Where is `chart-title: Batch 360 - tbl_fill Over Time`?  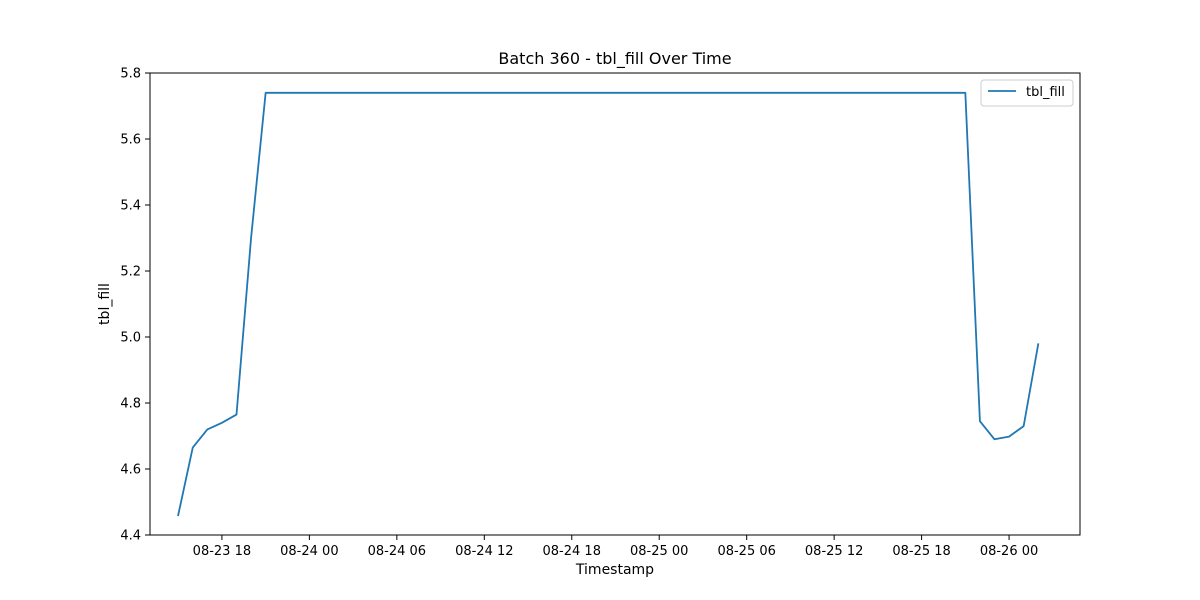
chart-title: Batch 360 - tbl_fill Over Time is located at coordinates (614, 59).